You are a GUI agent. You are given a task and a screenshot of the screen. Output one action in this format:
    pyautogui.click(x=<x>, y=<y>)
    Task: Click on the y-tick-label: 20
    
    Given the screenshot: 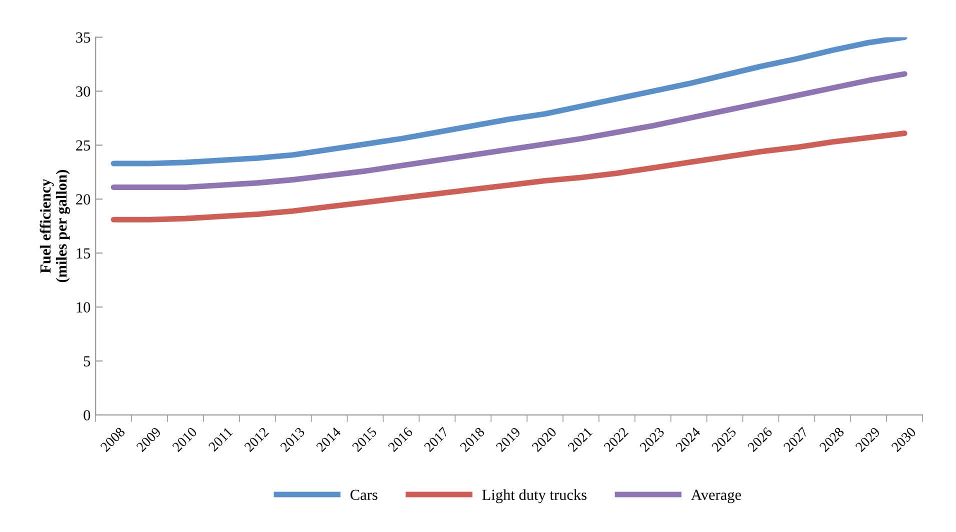 What is the action you would take?
    pyautogui.click(x=83, y=199)
    